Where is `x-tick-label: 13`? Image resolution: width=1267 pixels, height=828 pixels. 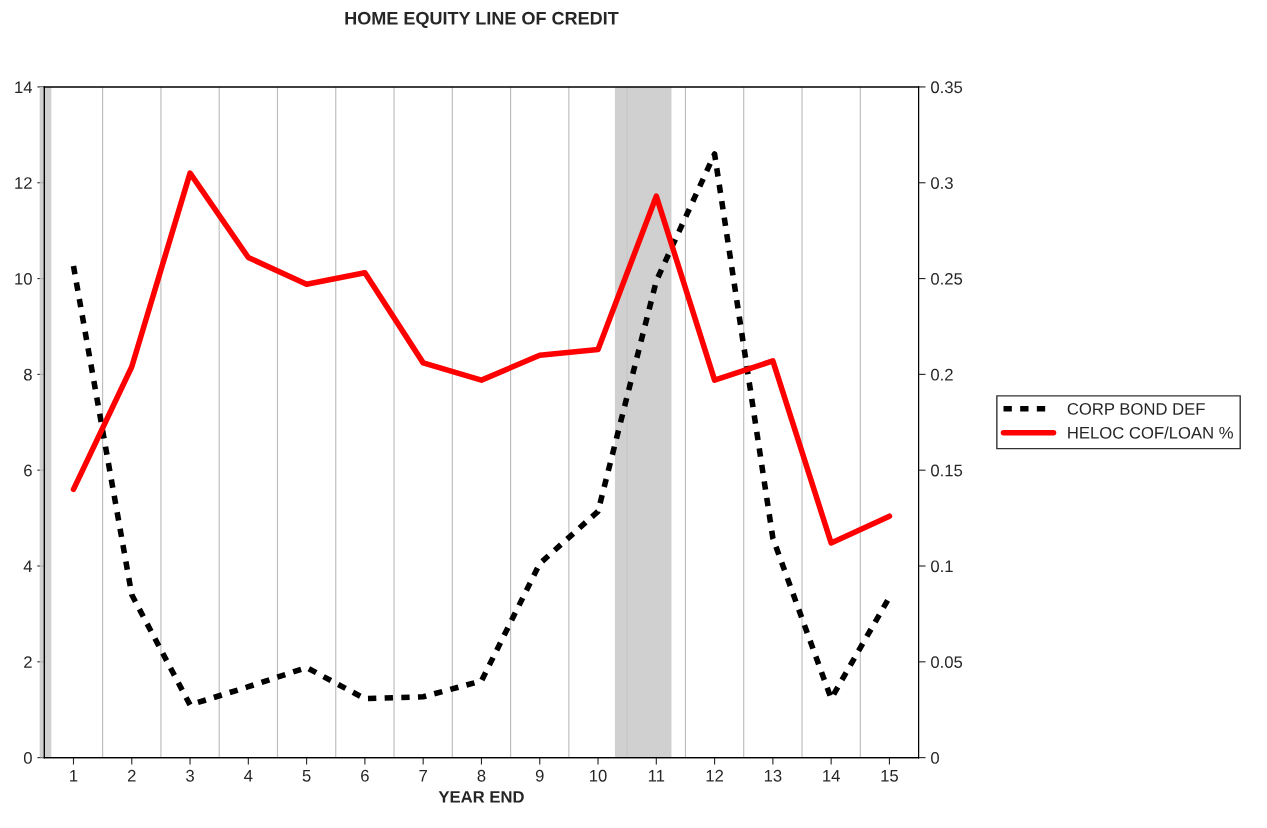
x-tick-label: 13 is located at coordinates (773, 775).